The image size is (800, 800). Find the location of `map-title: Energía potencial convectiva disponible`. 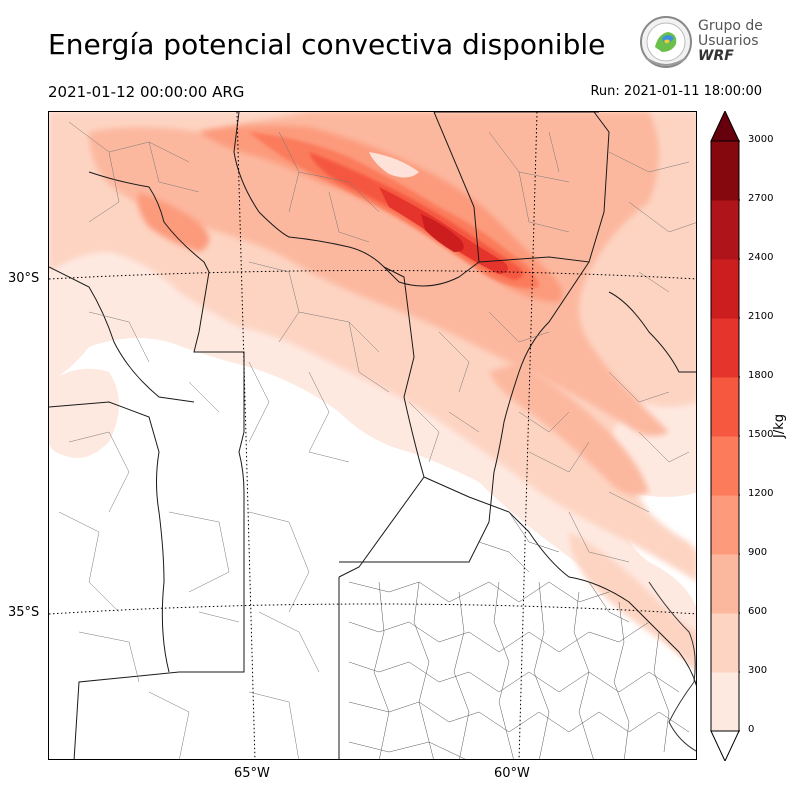

map-title: Energía potencial convectiva disponible is located at coordinates (327, 44).